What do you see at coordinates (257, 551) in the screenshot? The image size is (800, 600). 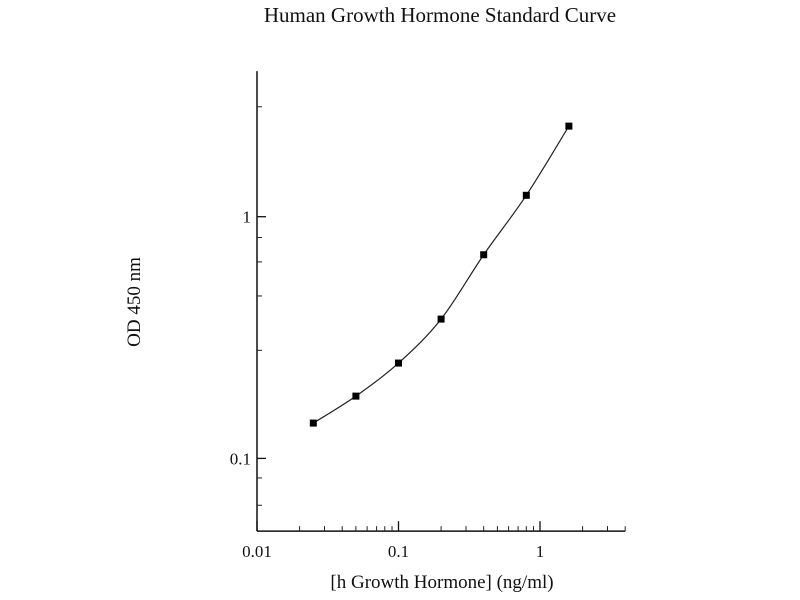 I see `x-tick-label: 0.01` at bounding box center [257, 551].